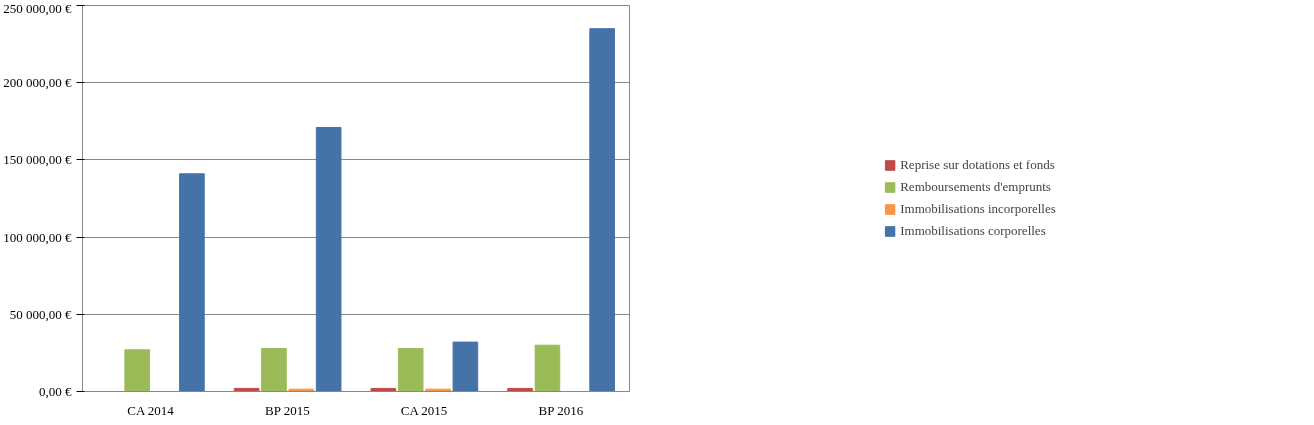 The image size is (1314, 425). What do you see at coordinates (37, 237) in the screenshot?
I see `y-tick-label: 100 000,00 €` at bounding box center [37, 237].